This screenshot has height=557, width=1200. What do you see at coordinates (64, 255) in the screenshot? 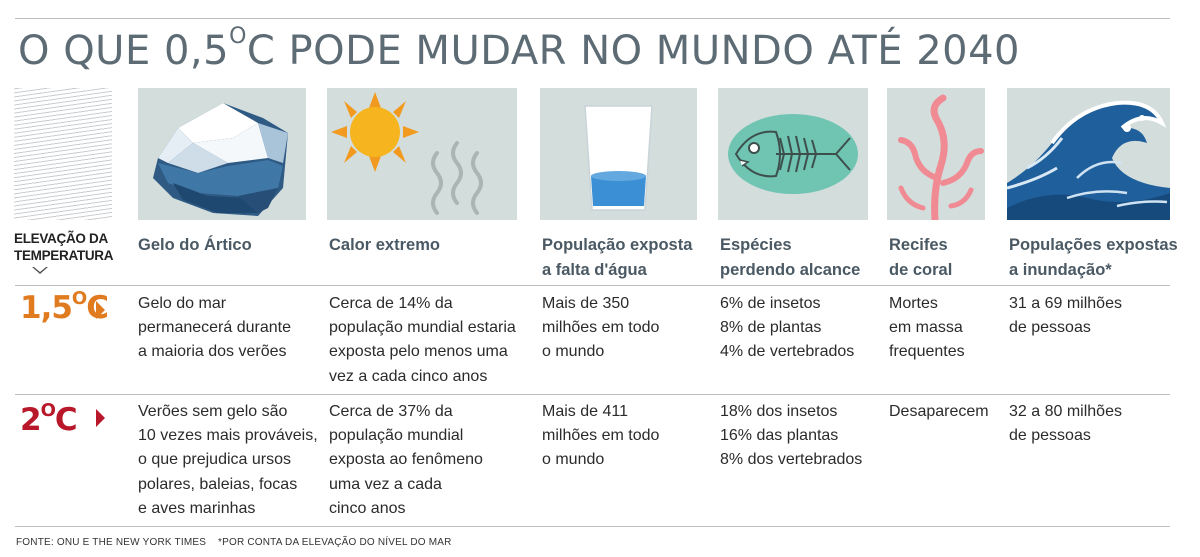
I see `row-header-line-2: TEMPERATURA` at bounding box center [64, 255].